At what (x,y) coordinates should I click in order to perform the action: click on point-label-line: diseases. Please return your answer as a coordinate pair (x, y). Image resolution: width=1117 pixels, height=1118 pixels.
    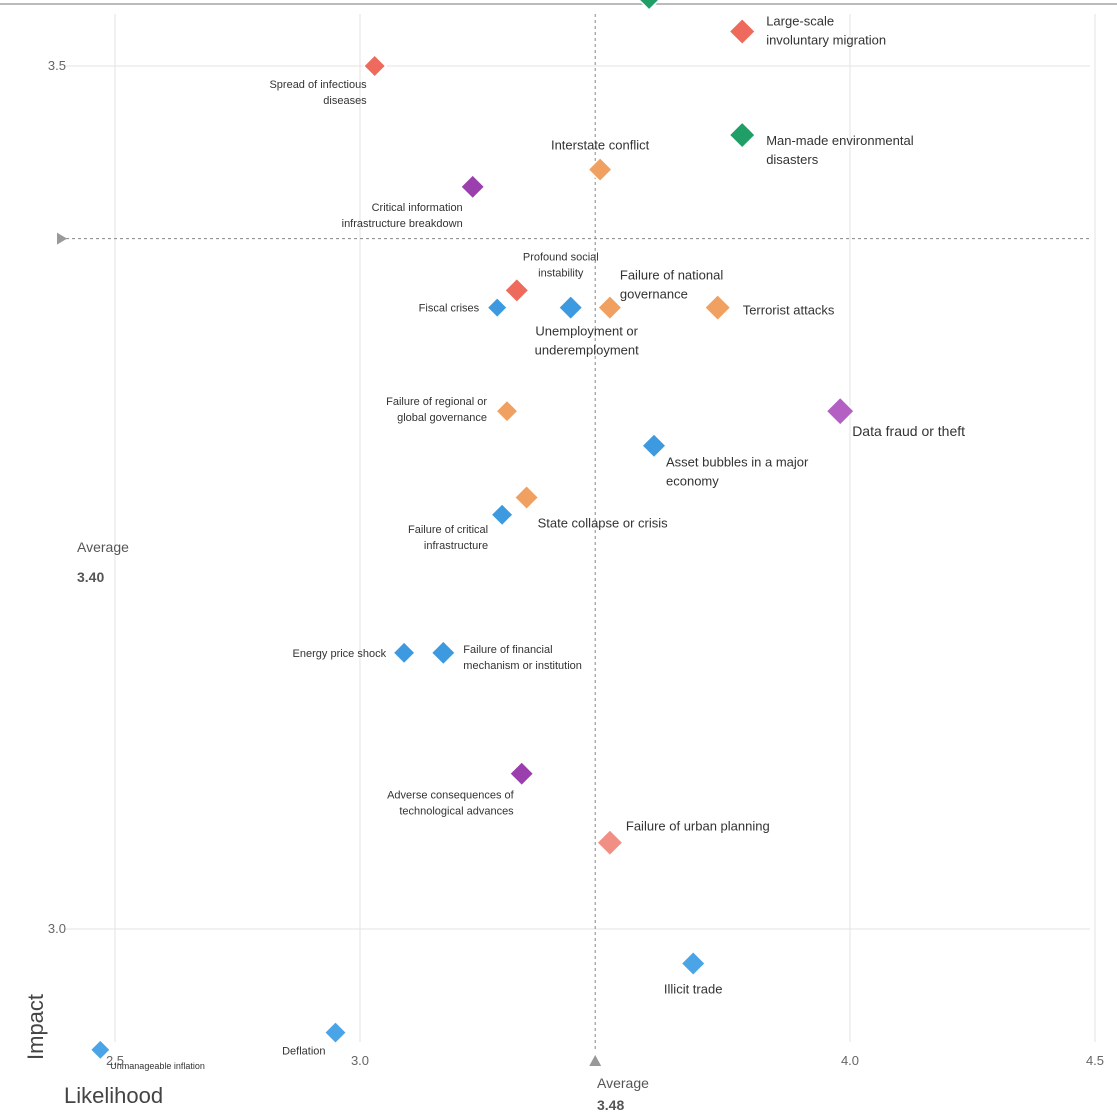
    Looking at the image, I should click on (345, 101).